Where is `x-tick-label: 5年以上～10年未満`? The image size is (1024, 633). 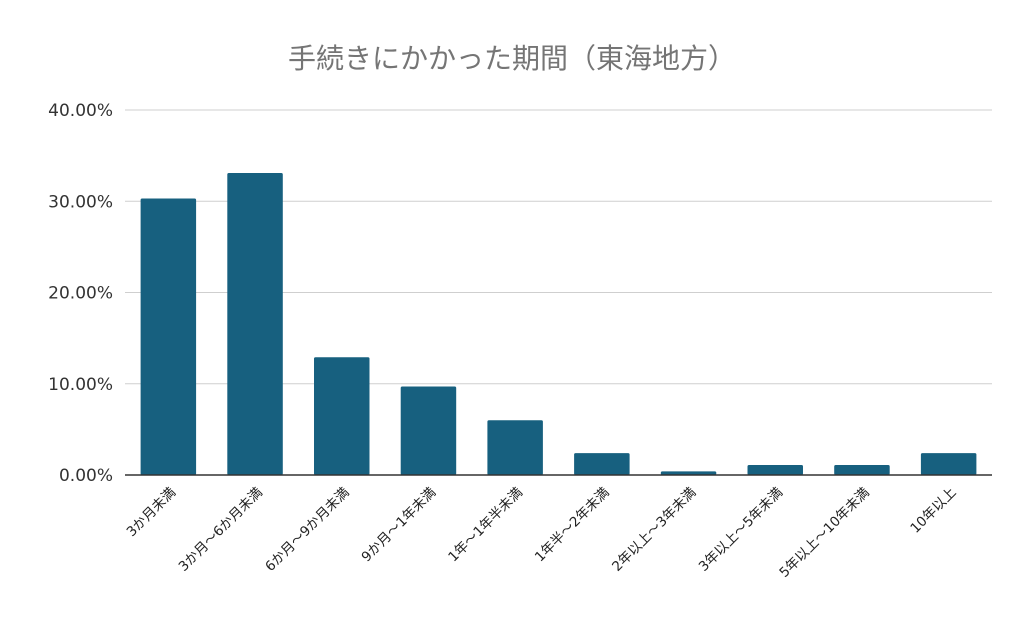 x-tick-label: 5年以上～10年未満 is located at coordinates (824, 533).